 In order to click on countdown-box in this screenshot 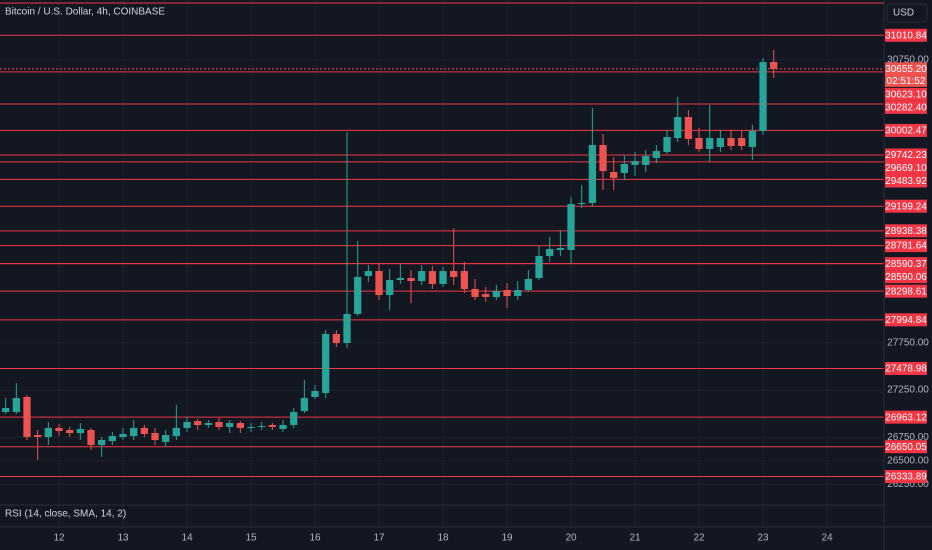, I will do `click(906, 80)`.